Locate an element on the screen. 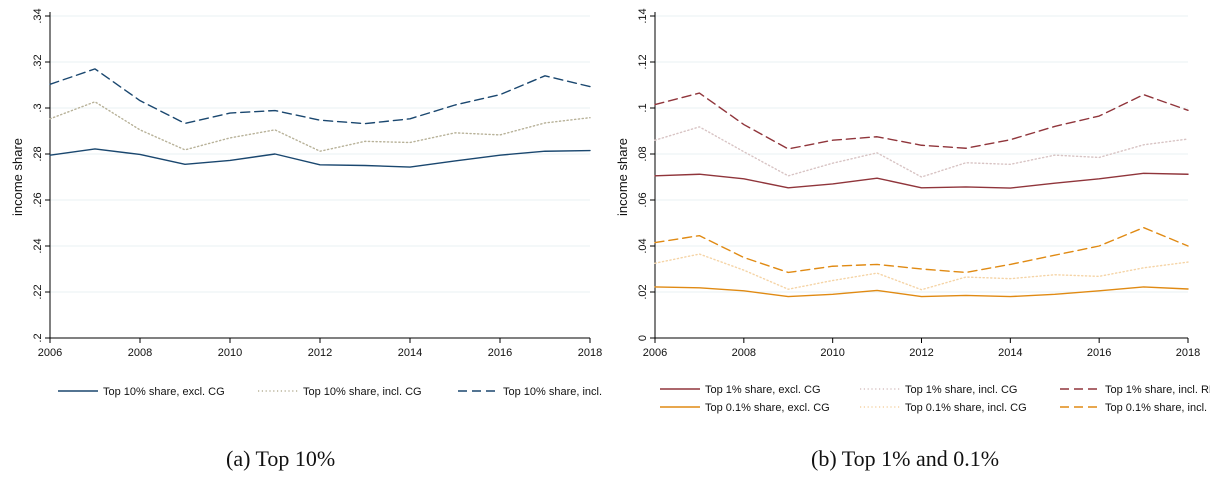  chart-a-caption: (a) Top 10% is located at coordinates (281, 458).